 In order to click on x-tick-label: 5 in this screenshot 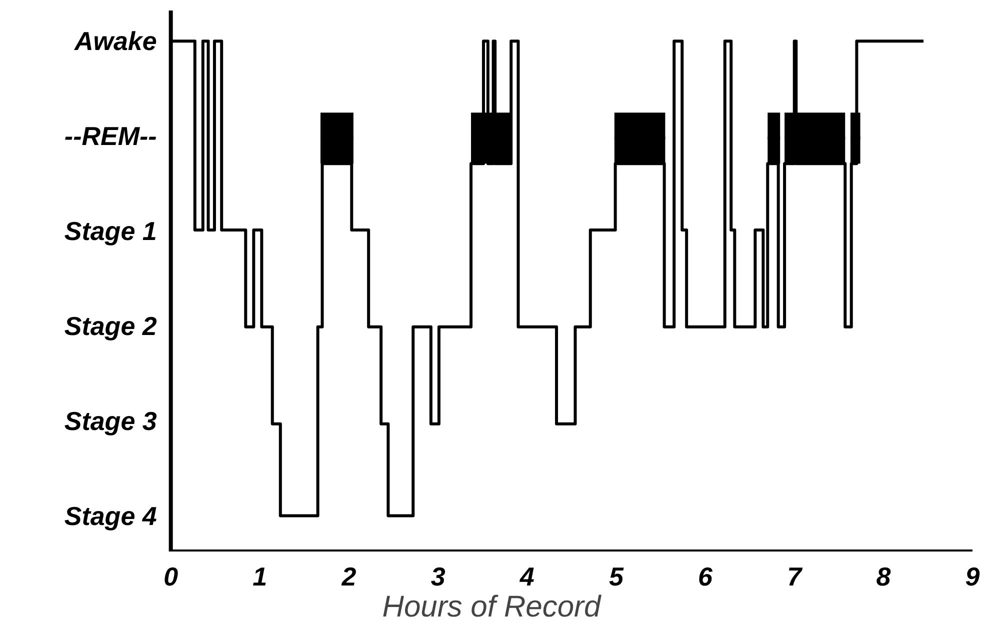, I will do `click(616, 577)`.